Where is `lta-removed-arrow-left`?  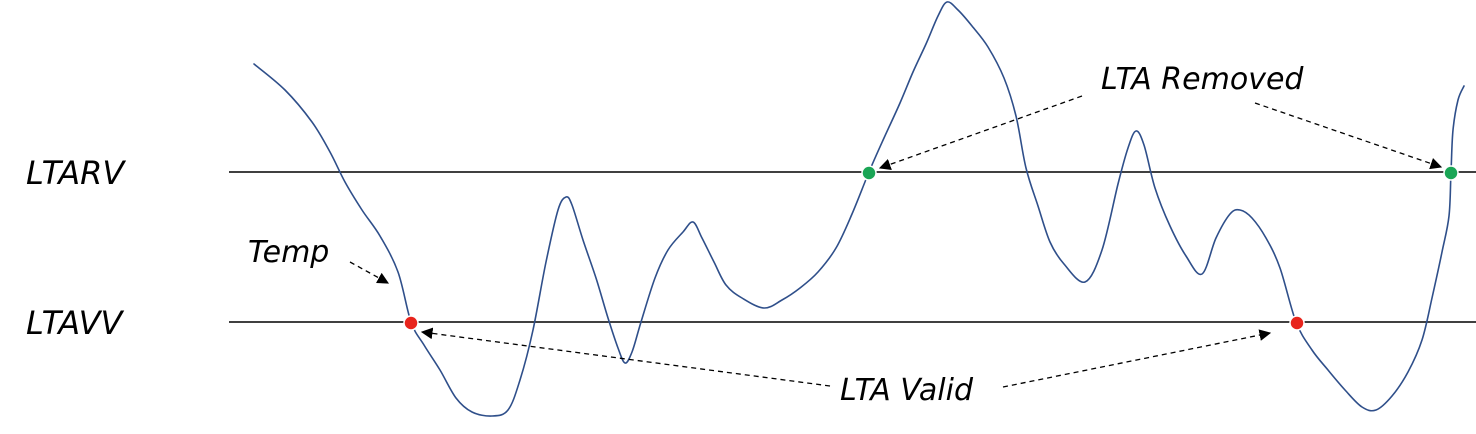 lta-removed-arrow-left is located at coordinates (980, 132).